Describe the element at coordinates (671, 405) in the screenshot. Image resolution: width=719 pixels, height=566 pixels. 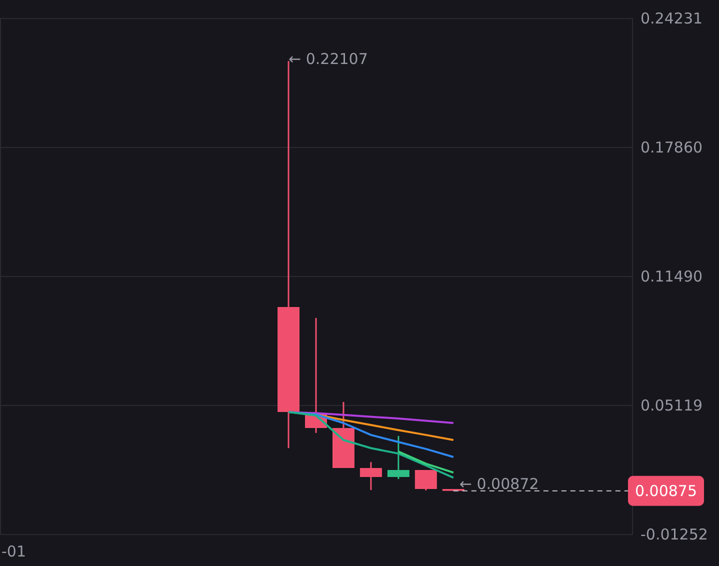
I see `y-tick-label: 0.05119` at that location.